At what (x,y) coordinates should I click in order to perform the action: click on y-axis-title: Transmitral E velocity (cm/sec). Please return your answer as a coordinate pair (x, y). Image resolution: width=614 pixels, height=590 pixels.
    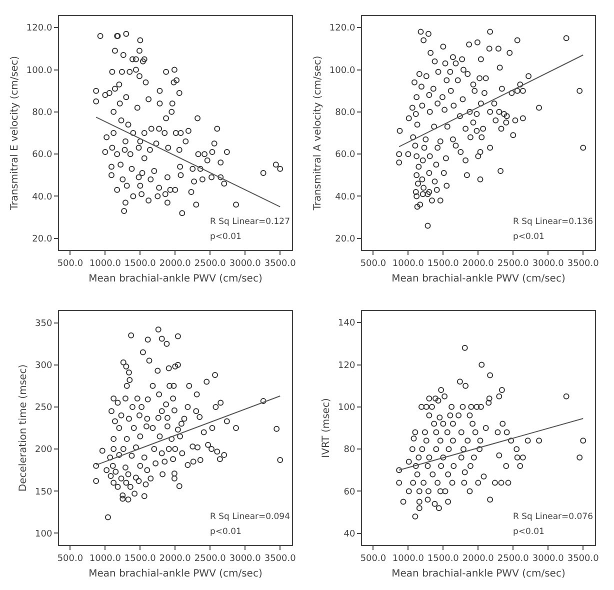
    Looking at the image, I should click on (14, 134).